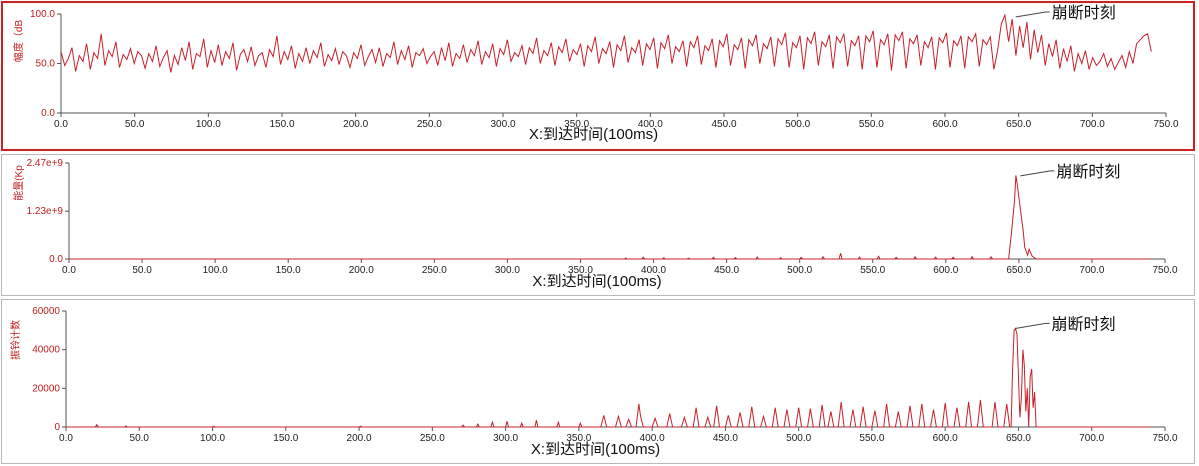  What do you see at coordinates (45, 211) in the screenshot?
I see `y-tick-label: 1.23e+9` at bounding box center [45, 211].